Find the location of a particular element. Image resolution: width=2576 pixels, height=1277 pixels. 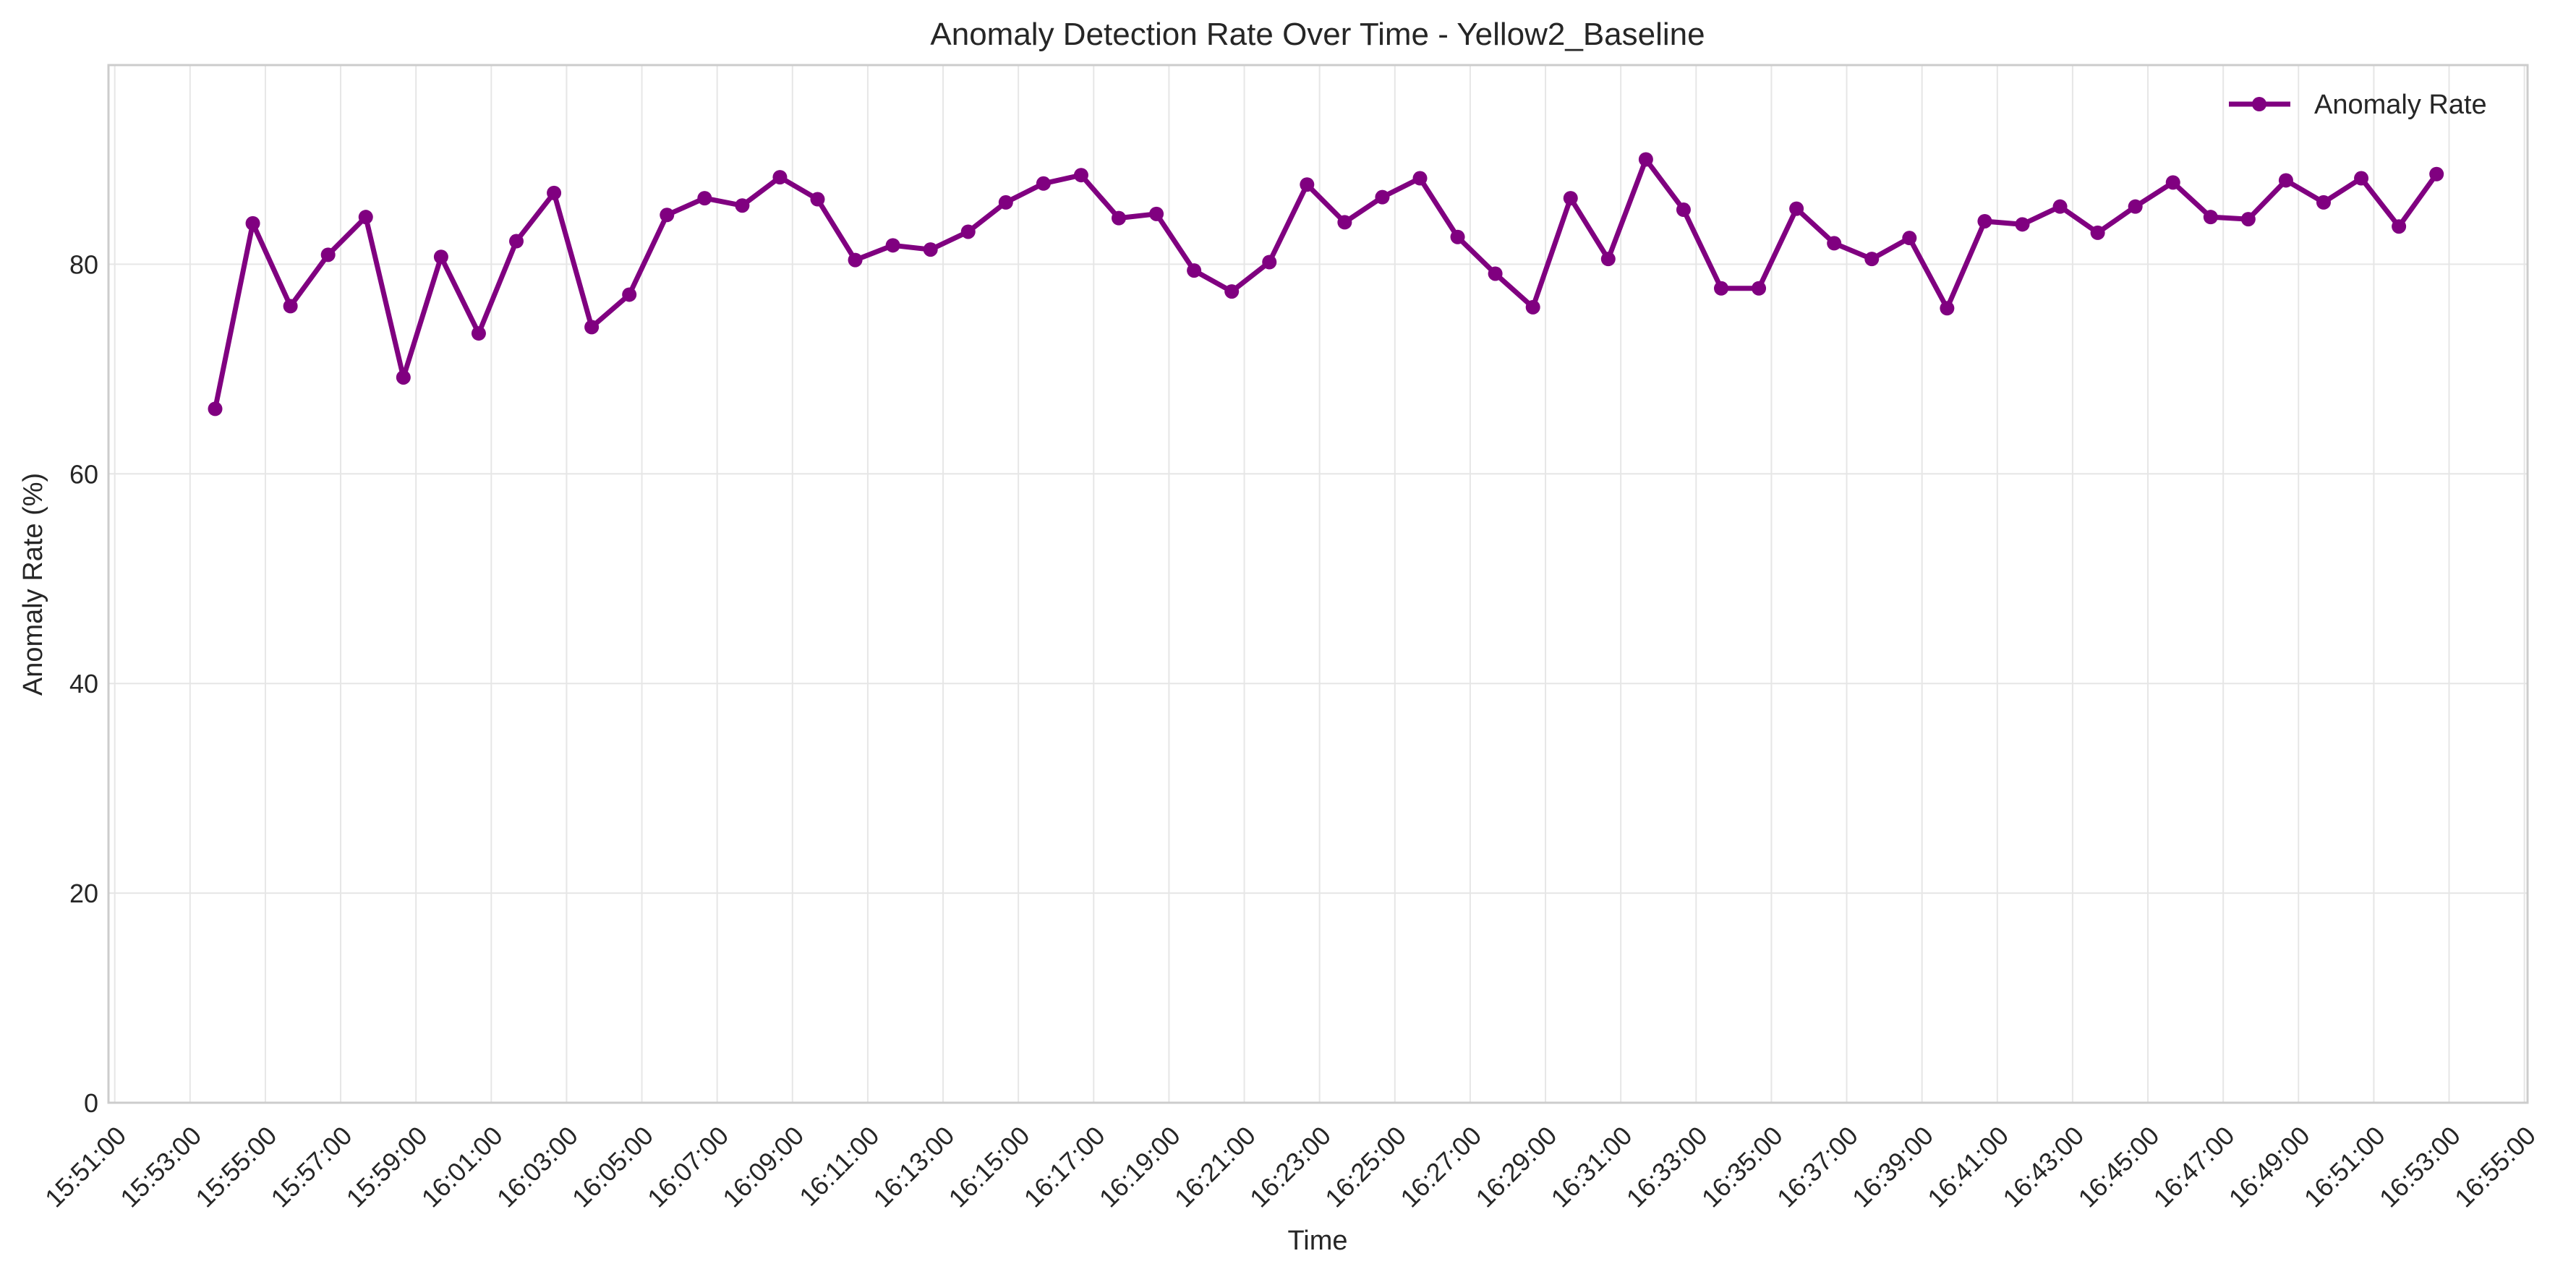

x-tick-label: 16:29:00 is located at coordinates (1516, 1166).